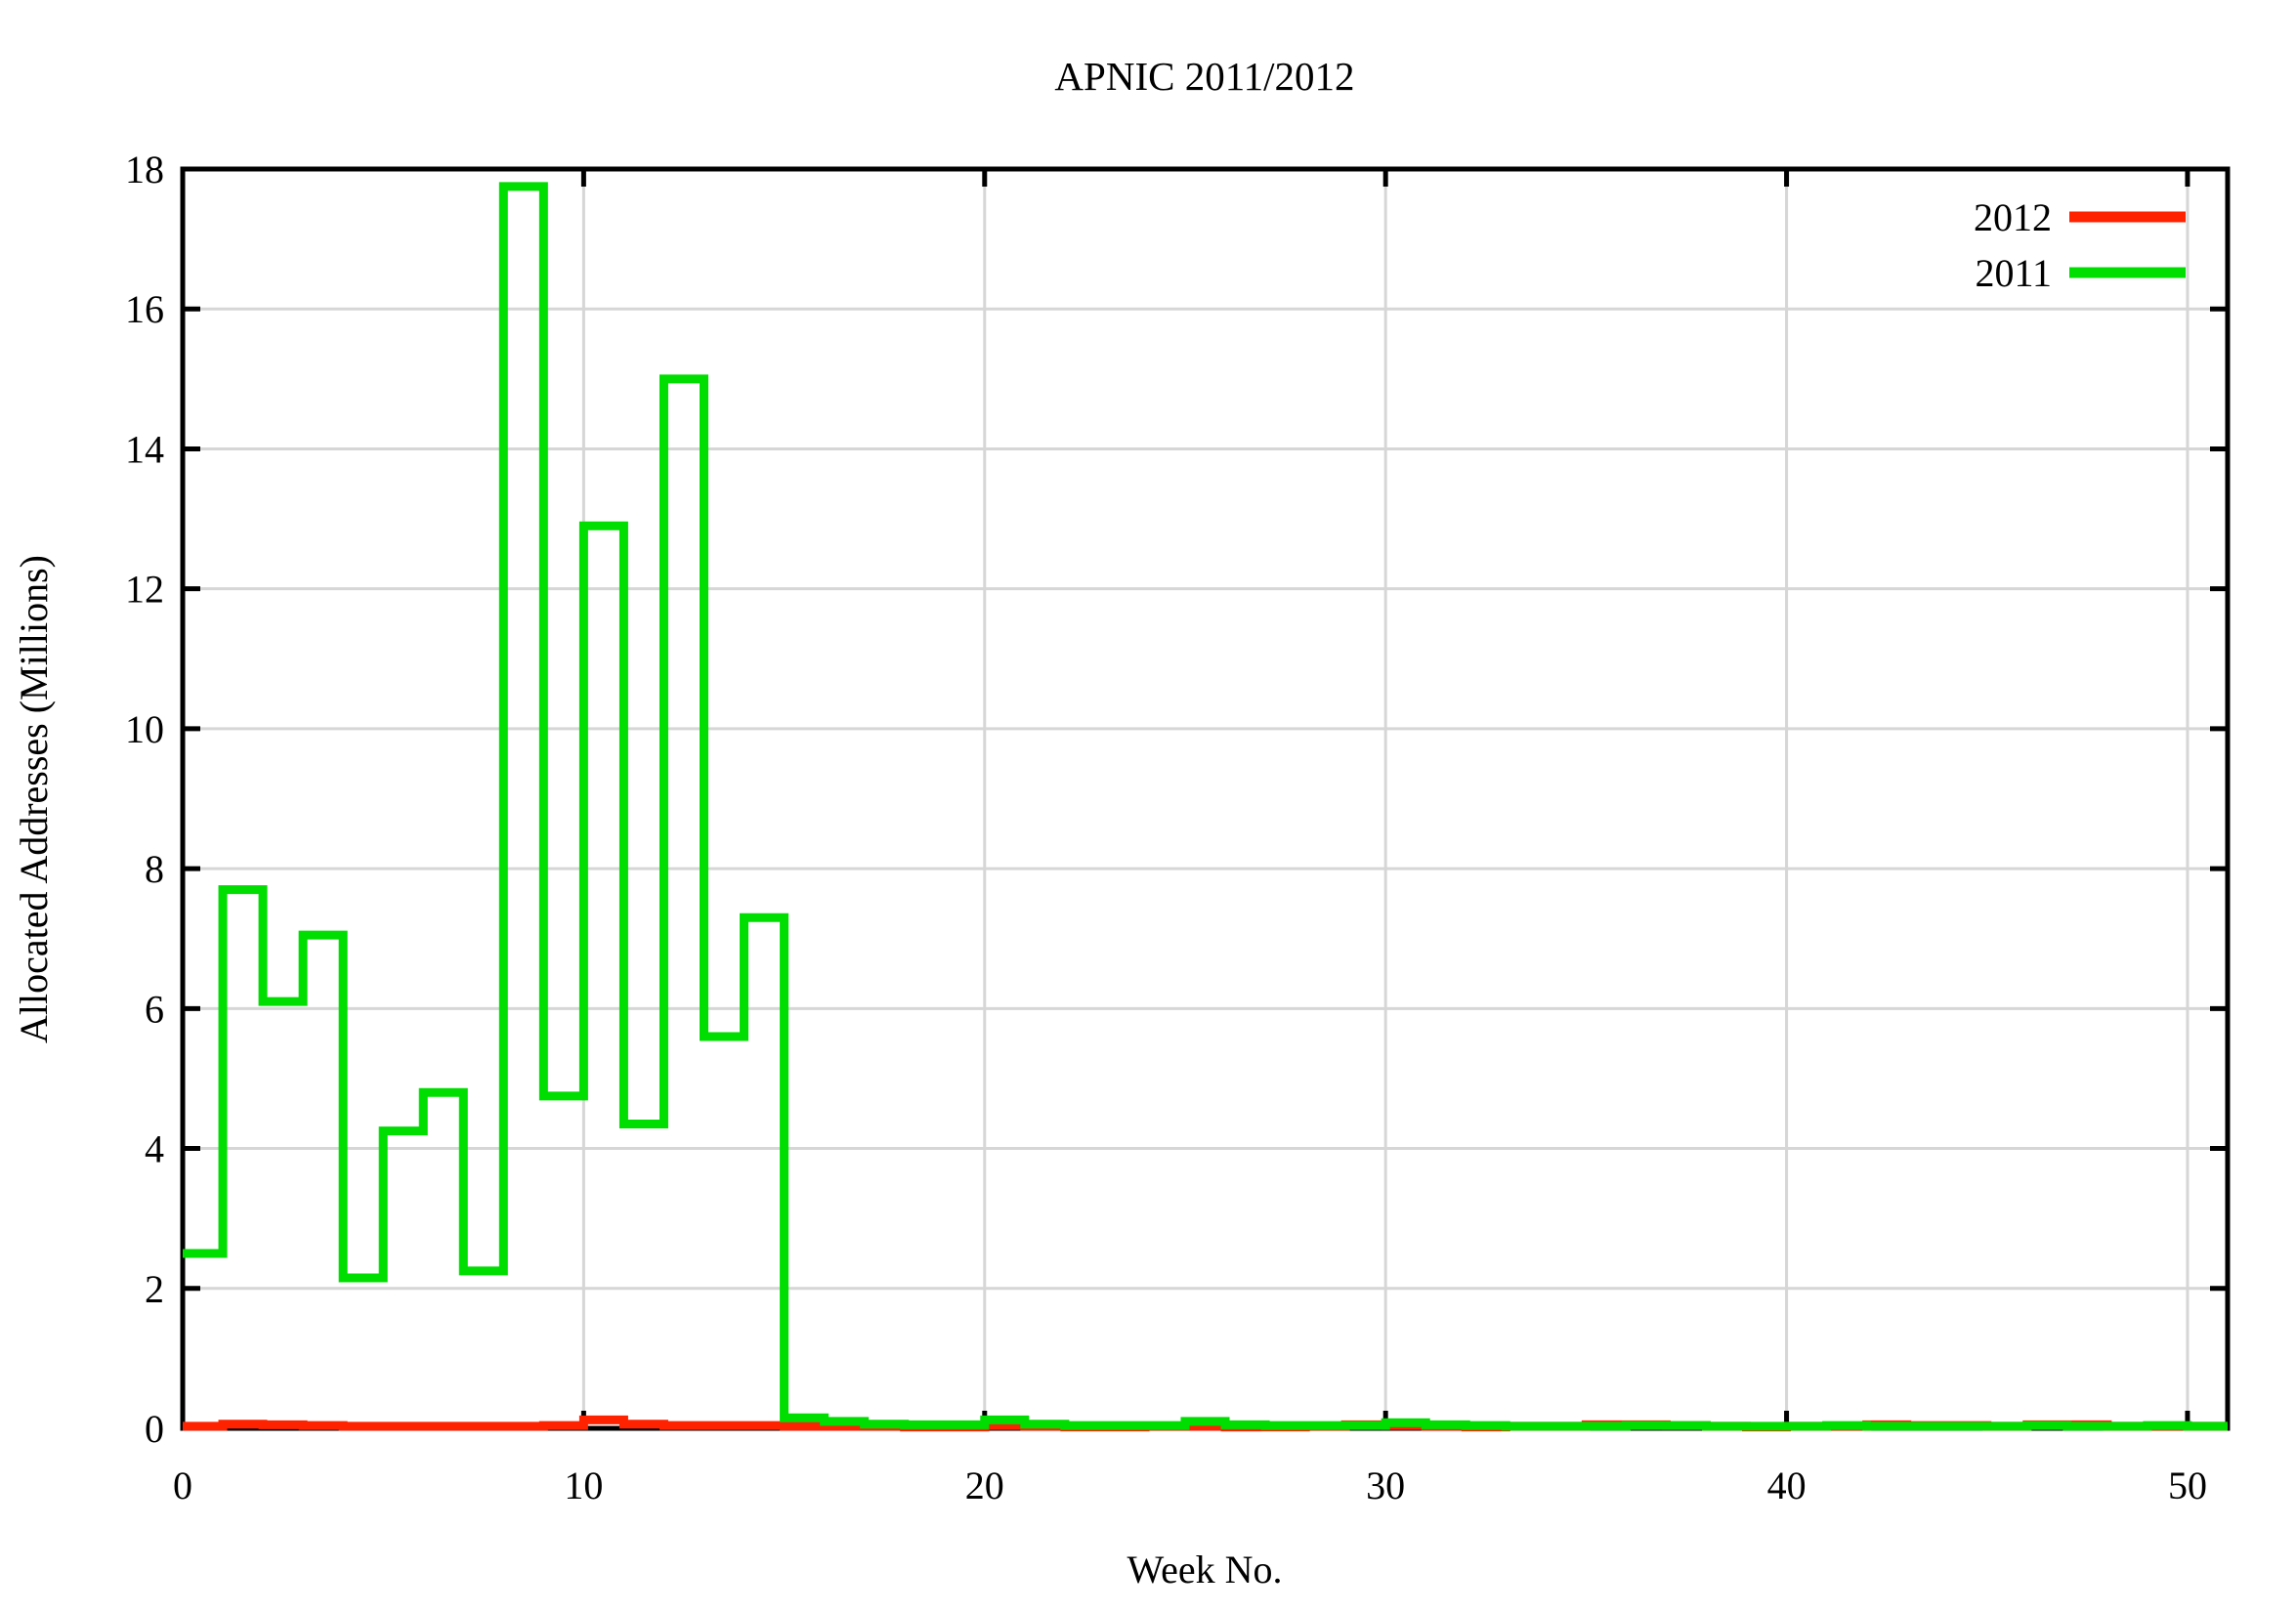 The width and height of the screenshot is (2296, 1612). Describe the element at coordinates (1787, 1485) in the screenshot. I see `x-tick-label: 40` at that location.